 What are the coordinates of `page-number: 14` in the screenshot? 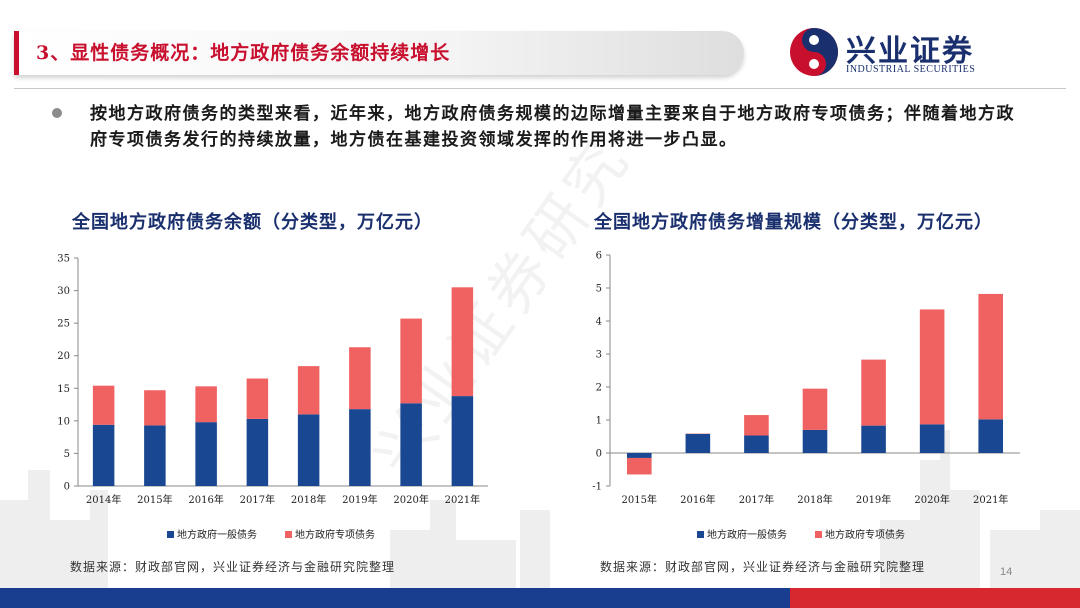 It's located at (1006, 572).